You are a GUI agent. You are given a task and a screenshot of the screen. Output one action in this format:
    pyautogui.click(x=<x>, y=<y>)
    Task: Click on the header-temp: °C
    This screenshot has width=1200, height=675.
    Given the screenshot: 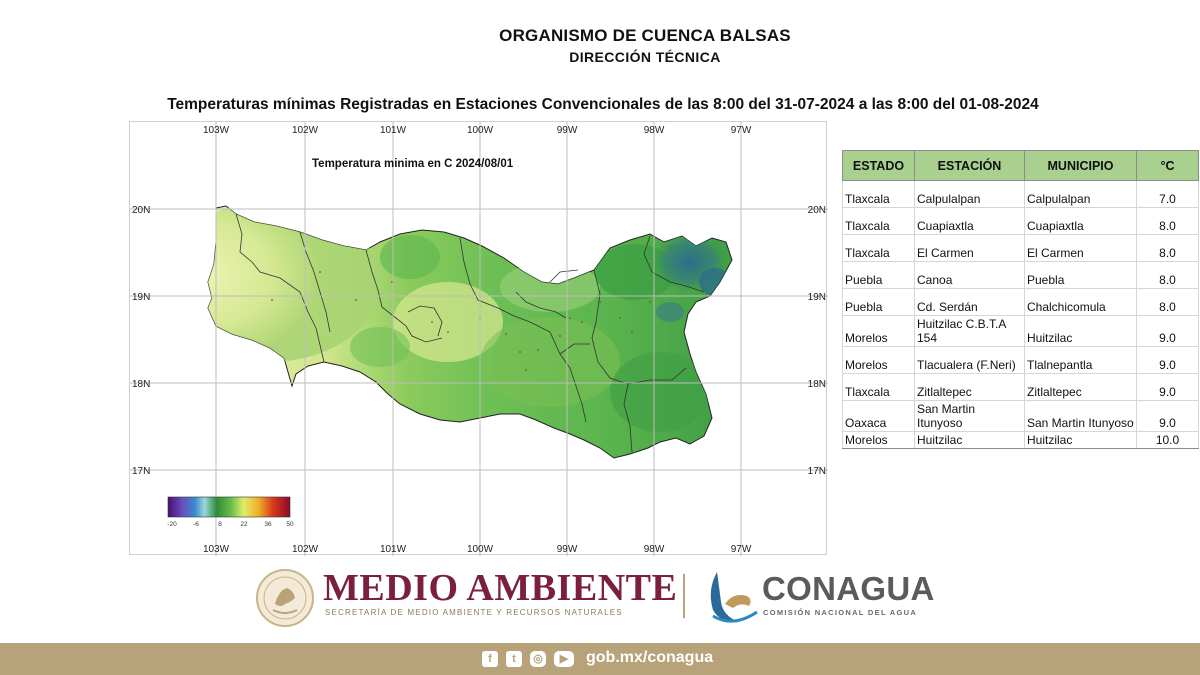 What is the action you would take?
    pyautogui.click(x=1167, y=165)
    